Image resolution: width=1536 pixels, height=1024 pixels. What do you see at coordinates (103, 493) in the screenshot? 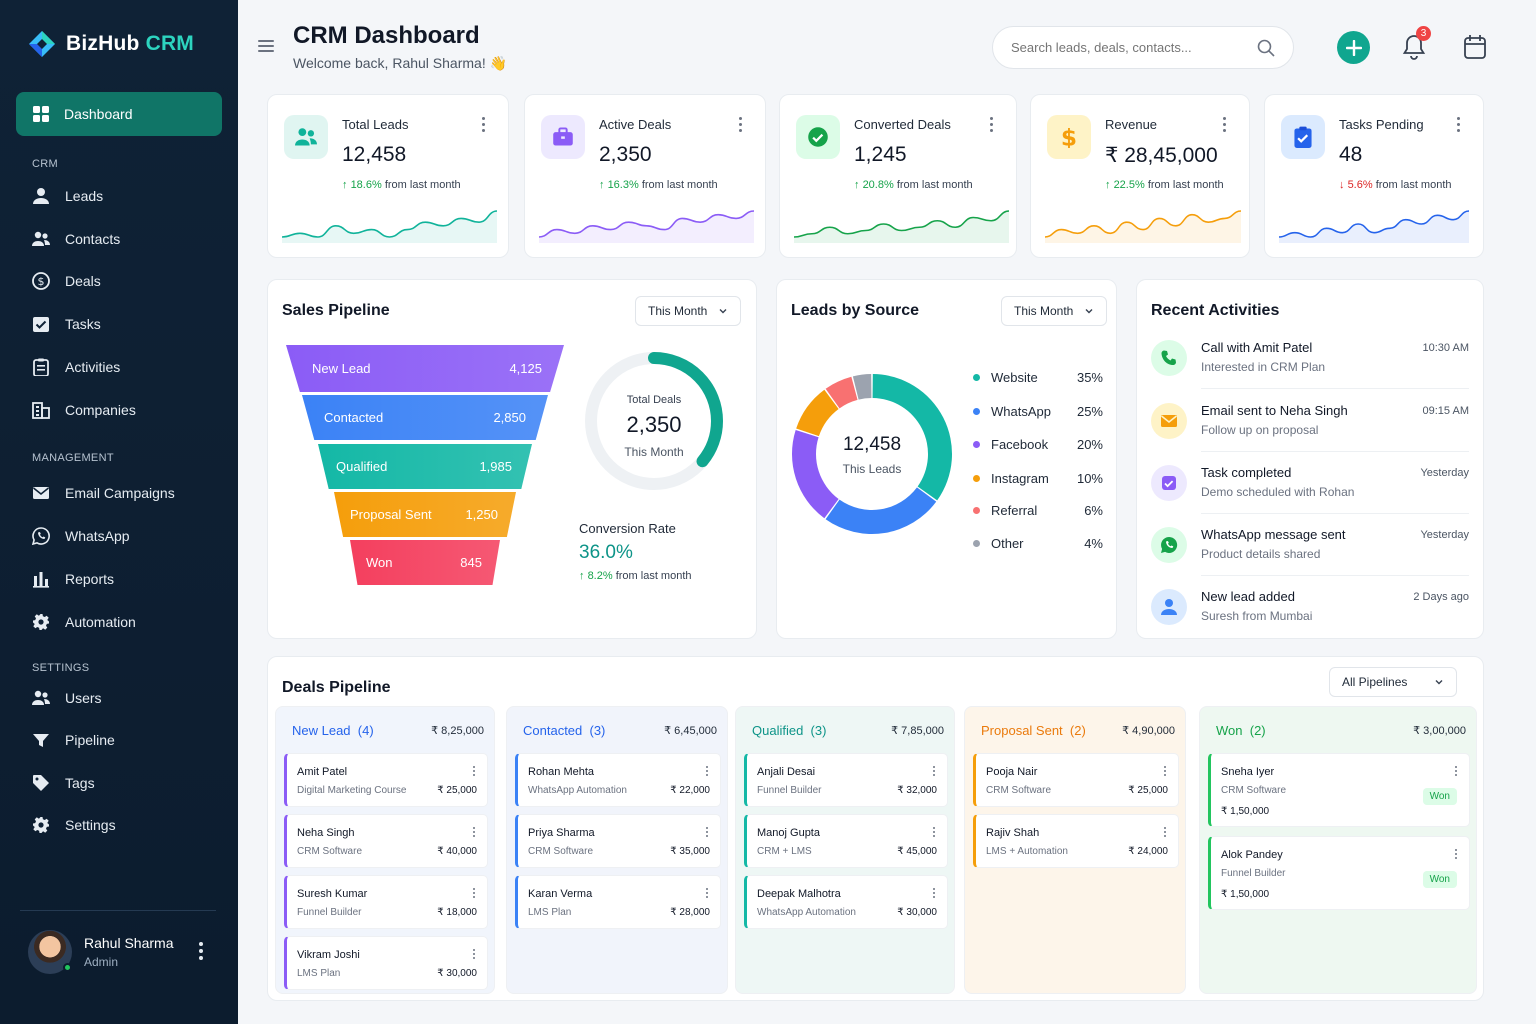
I see `sidebar-item-email-campaigns: Email Campaigns` at bounding box center [103, 493].